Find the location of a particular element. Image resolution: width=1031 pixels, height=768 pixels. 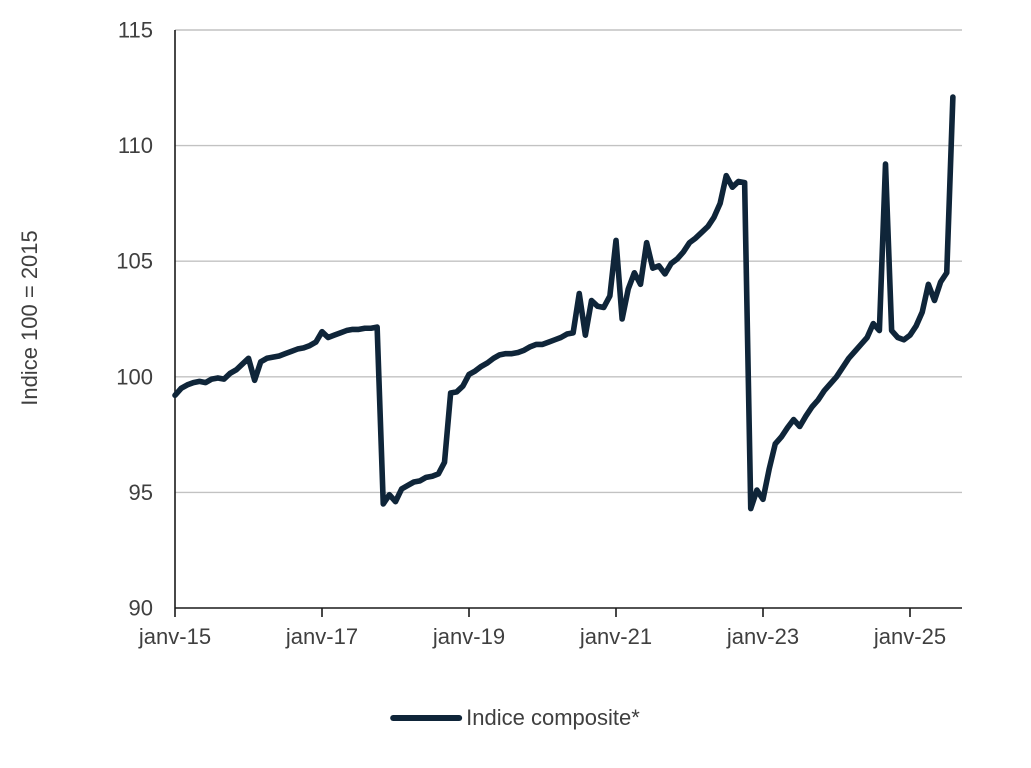

y-tick-label: 105 is located at coordinates (134, 261).